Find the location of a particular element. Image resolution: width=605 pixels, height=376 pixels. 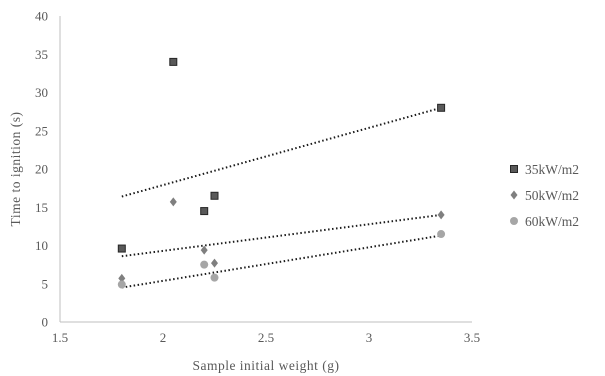

legend-label: 50kW/m2 is located at coordinates (552, 195).